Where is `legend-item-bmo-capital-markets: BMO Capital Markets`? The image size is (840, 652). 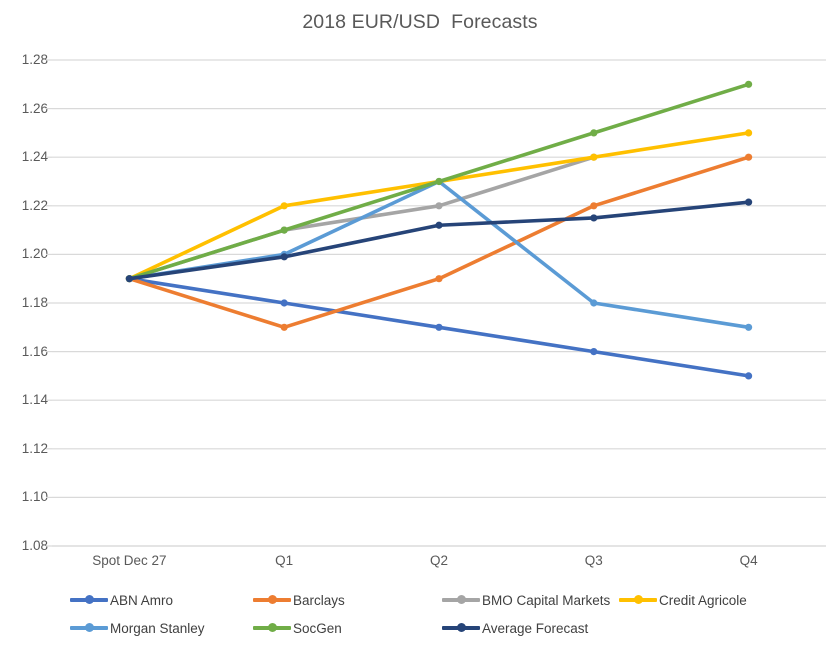
legend-item-bmo-capital-markets: BMO Capital Markets is located at coordinates (526, 600).